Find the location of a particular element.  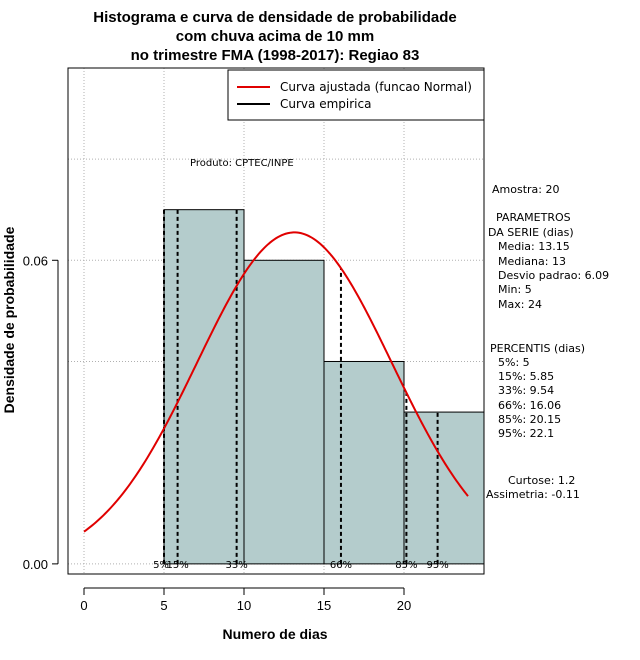

stat-min: Min: 5 is located at coordinates (515, 289).